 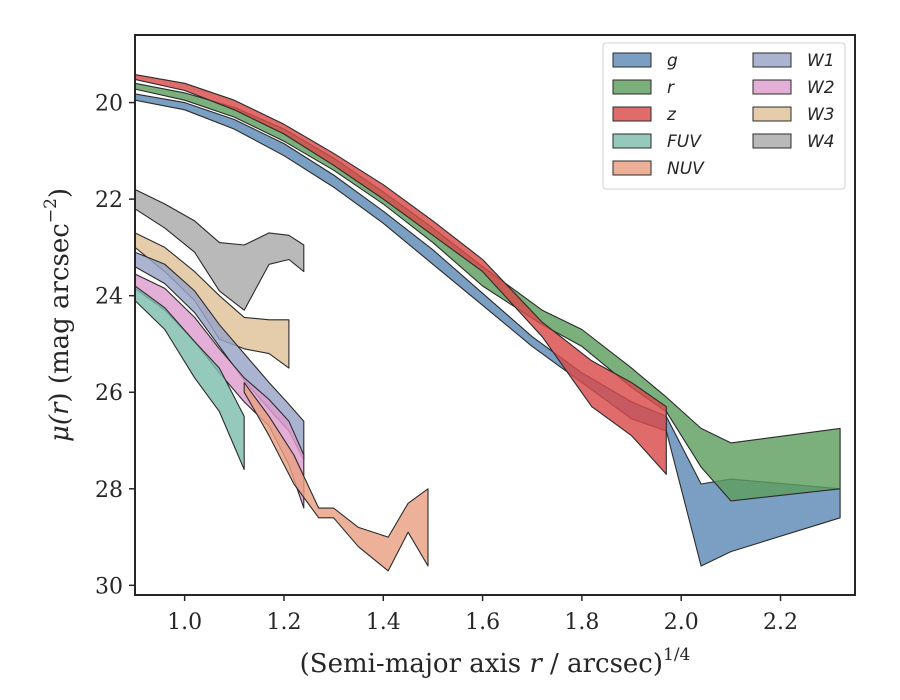 I want to click on legend-swatch-z, so click(x=632, y=114).